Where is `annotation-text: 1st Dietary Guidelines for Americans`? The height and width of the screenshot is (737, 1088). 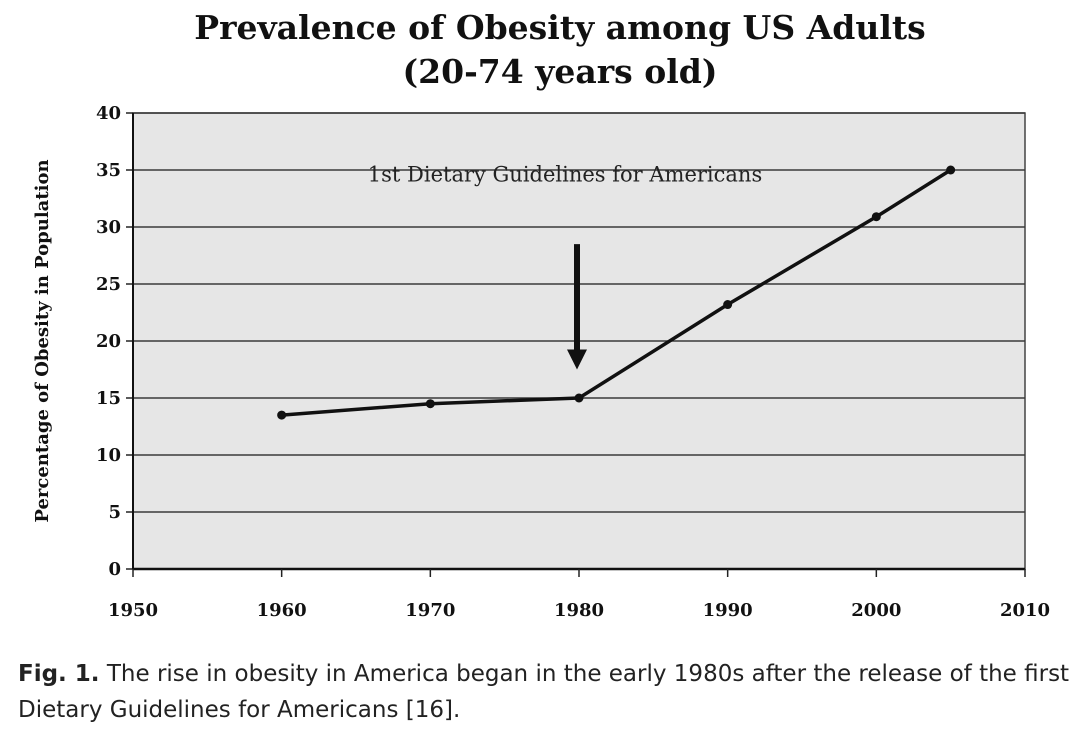
annotation-text: 1st Dietary Guidelines for Americans is located at coordinates (565, 174).